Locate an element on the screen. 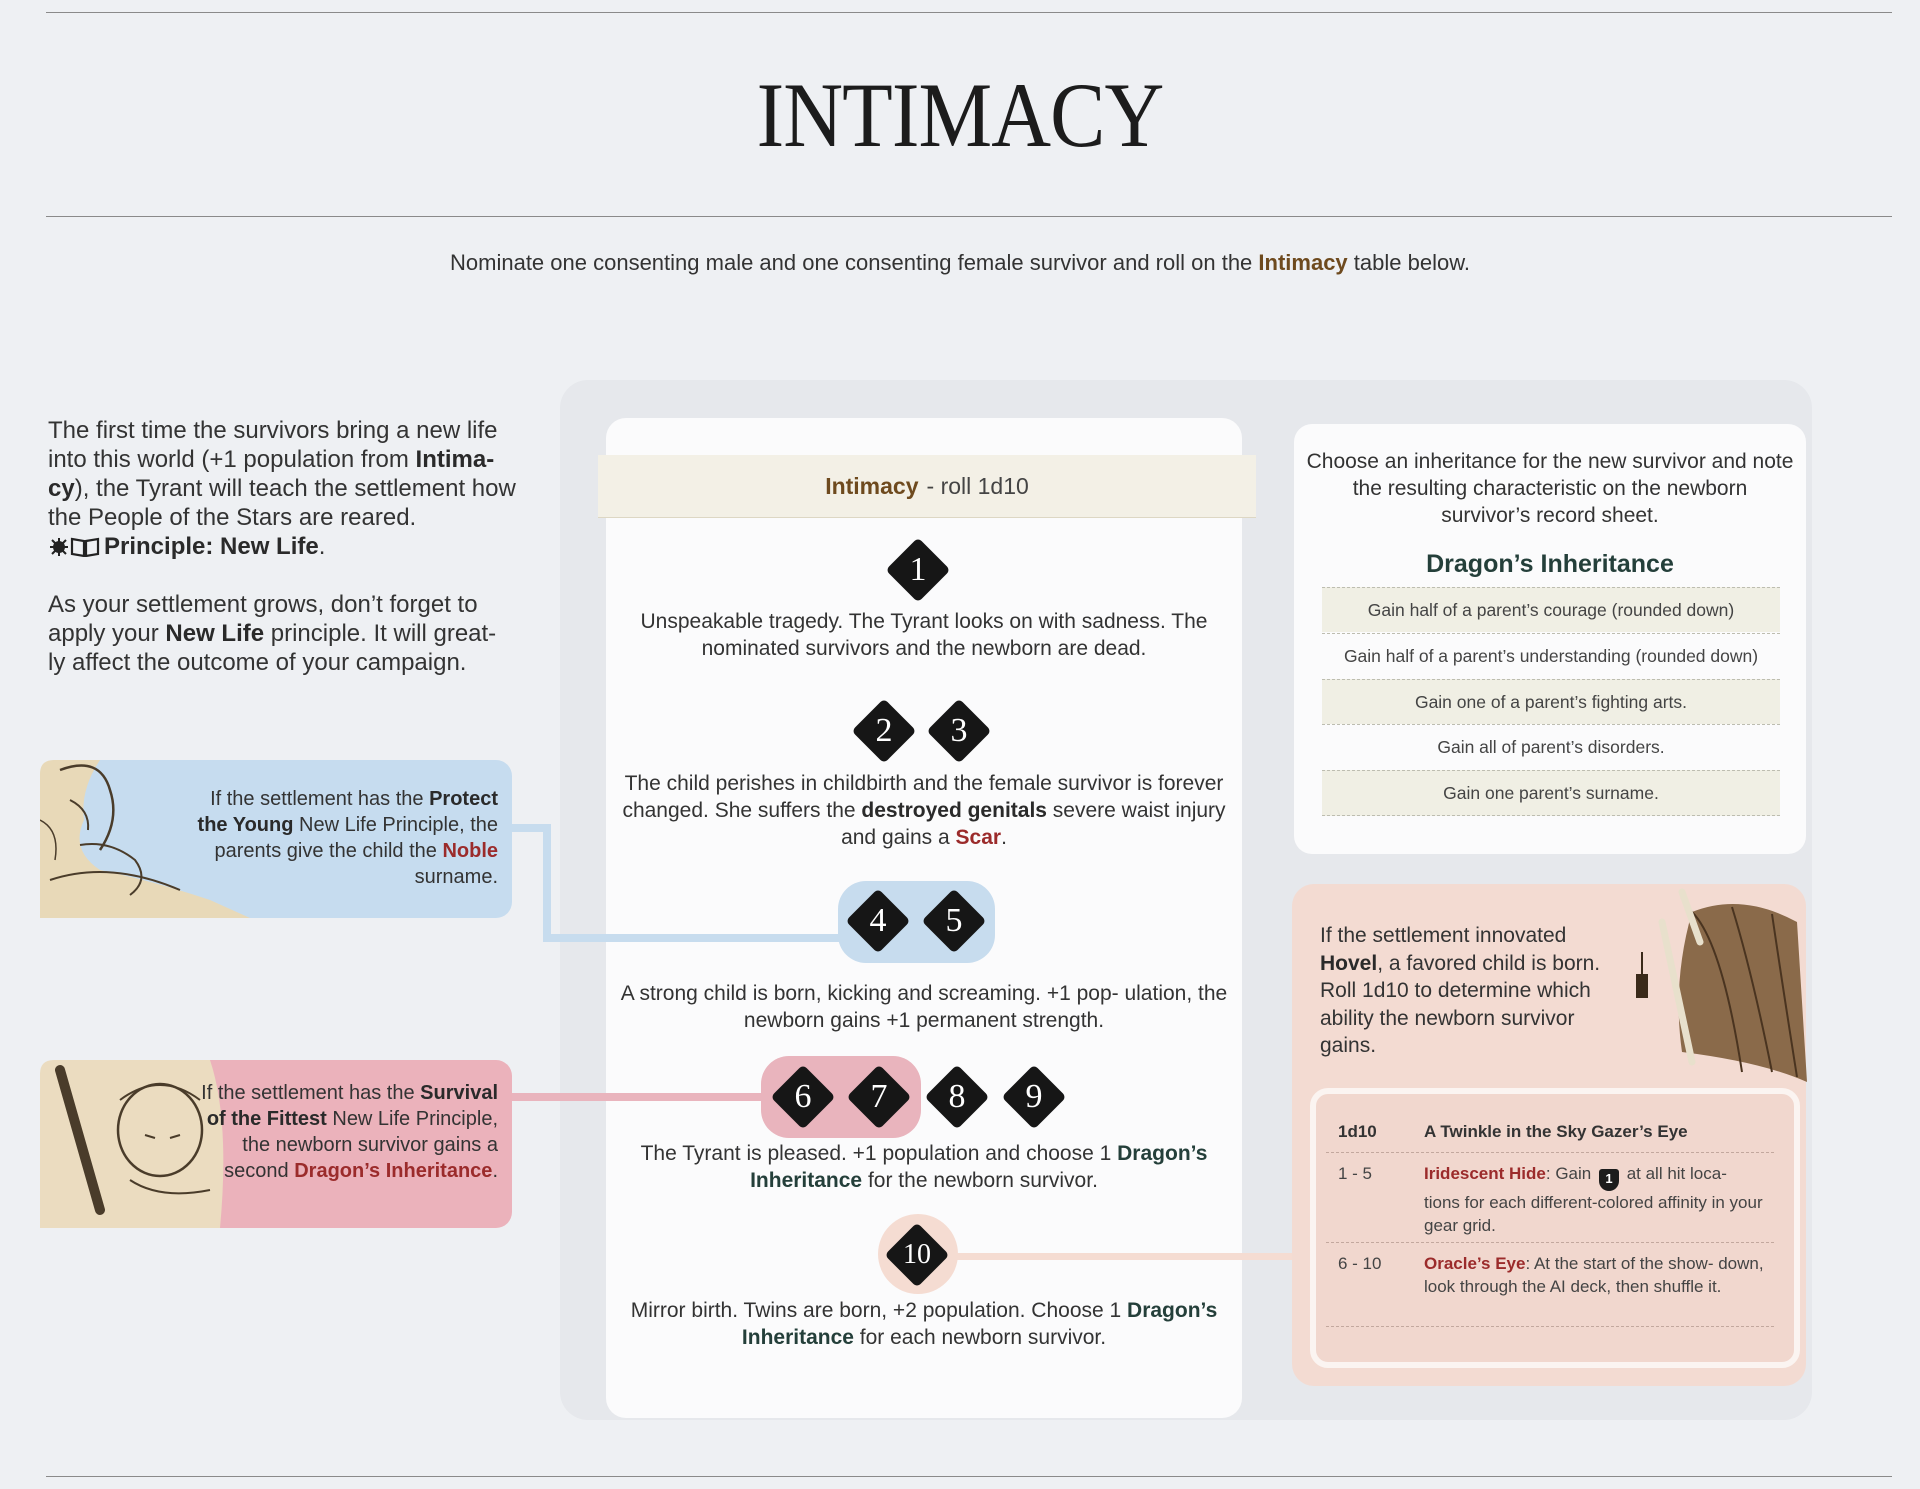 This screenshot has height=1489, width=1920. sky-gazer-col1: 1d10 is located at coordinates (1357, 1131).